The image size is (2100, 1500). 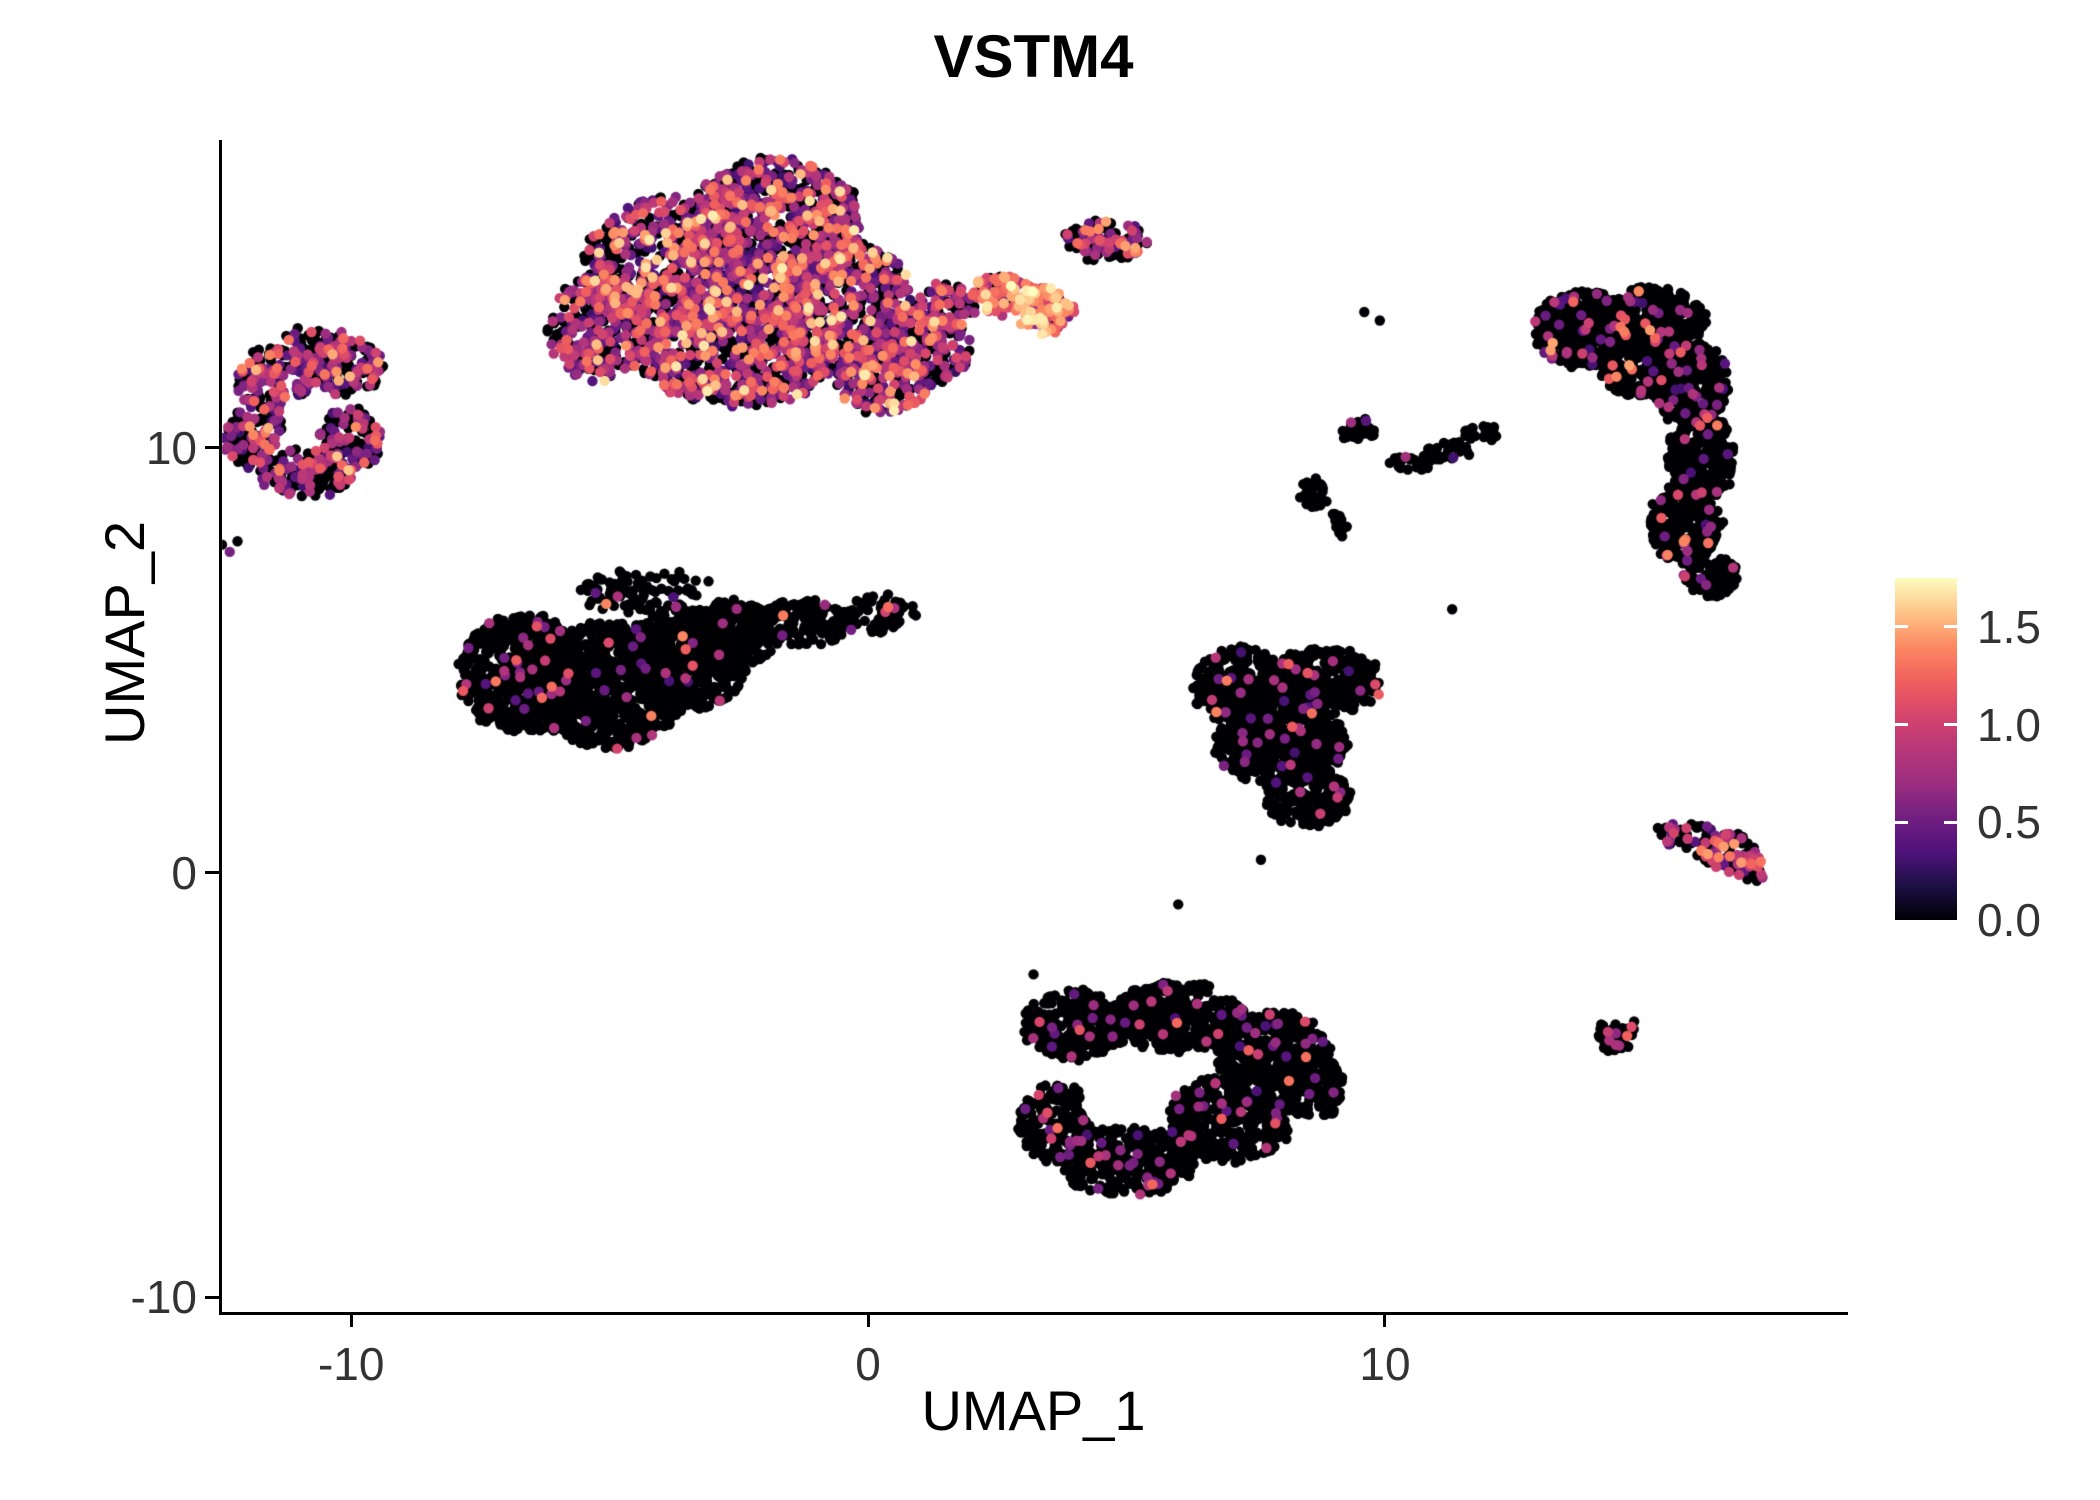 What do you see at coordinates (163, 1297) in the screenshot?
I see `y-tick-label: -10` at bounding box center [163, 1297].